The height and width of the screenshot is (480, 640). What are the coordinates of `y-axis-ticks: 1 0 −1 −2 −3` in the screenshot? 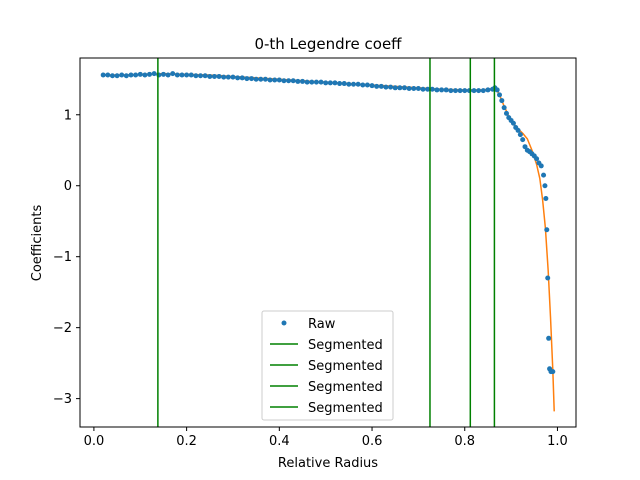 It's located at (66, 257).